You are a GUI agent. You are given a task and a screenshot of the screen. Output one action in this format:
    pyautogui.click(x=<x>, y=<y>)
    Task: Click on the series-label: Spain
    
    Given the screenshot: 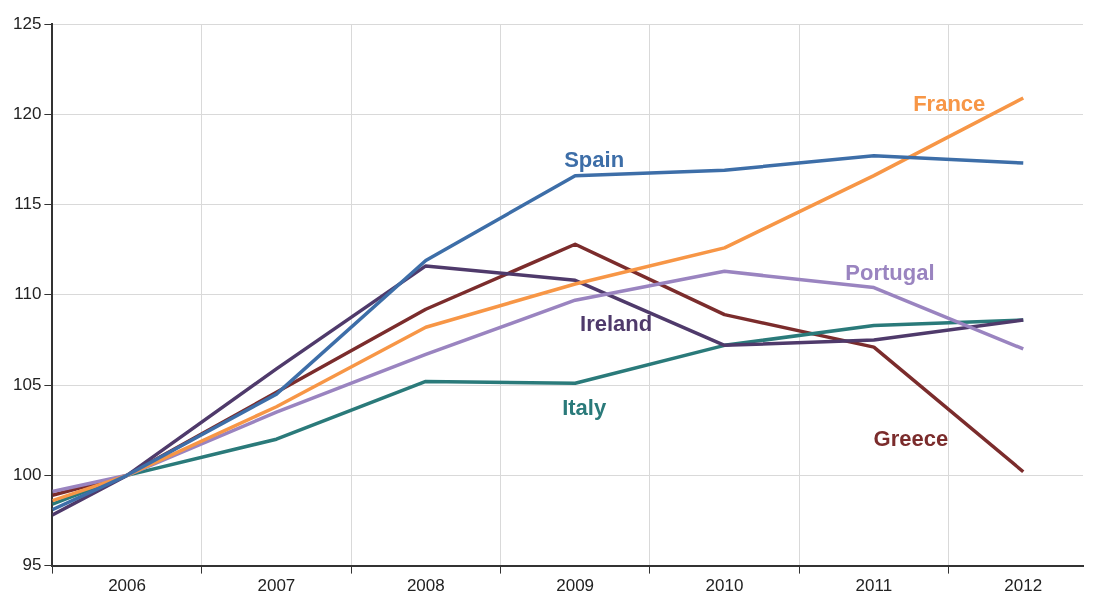 What is the action you would take?
    pyautogui.click(x=594, y=159)
    